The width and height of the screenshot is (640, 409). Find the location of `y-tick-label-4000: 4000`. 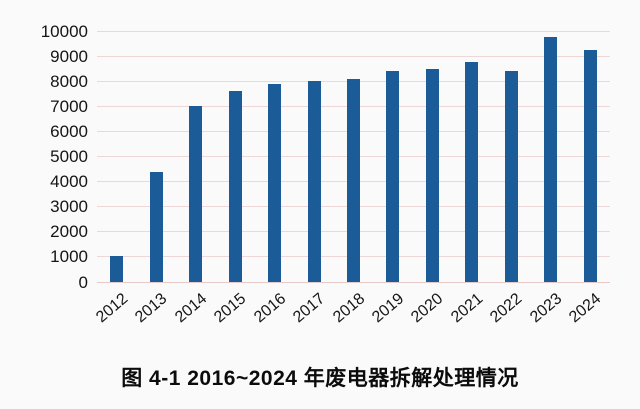

y-tick-label-4000: 4000 is located at coordinates (69, 182).